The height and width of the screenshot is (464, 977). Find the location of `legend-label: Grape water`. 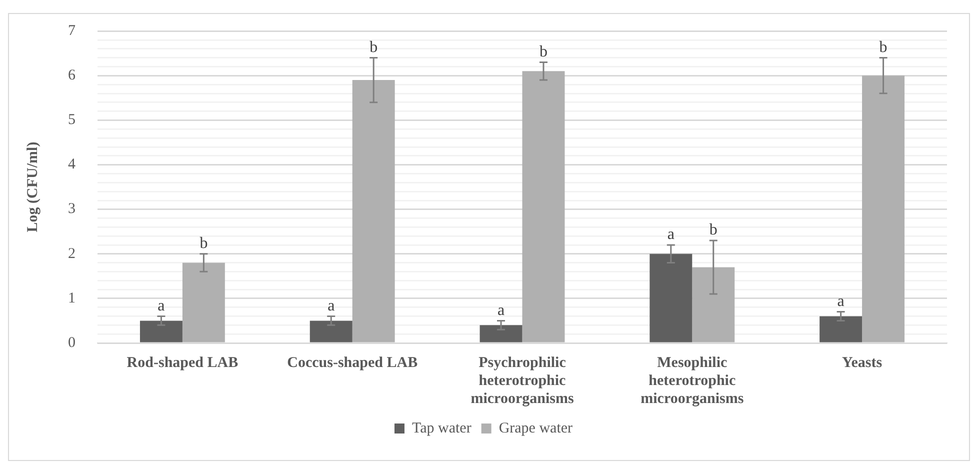

legend-label: Grape water is located at coordinates (535, 428).